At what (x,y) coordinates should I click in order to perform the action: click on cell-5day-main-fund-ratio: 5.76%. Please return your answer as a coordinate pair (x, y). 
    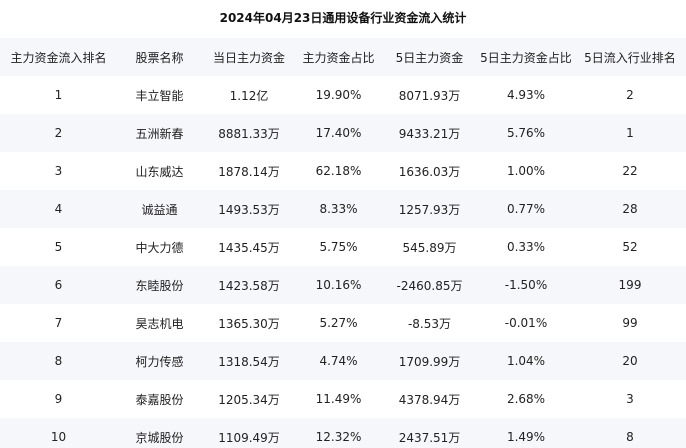
    Looking at the image, I should click on (526, 133).